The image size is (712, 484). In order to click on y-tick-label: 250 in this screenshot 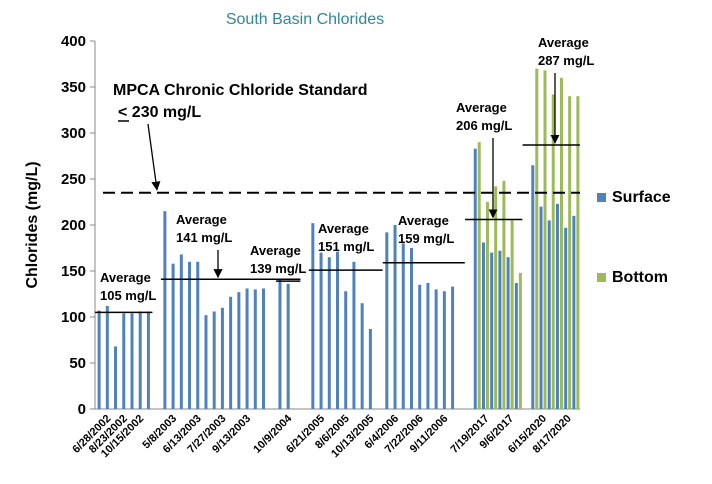, I will do `click(73, 179)`.